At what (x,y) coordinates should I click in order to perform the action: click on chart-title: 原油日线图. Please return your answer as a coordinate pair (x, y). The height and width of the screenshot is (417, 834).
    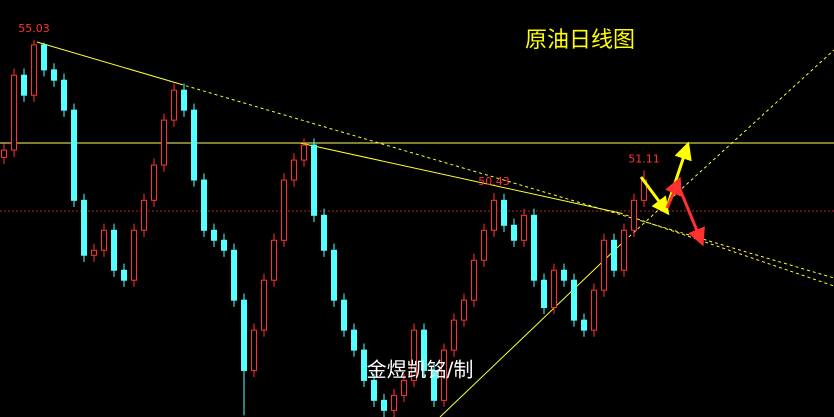
    Looking at the image, I should click on (580, 40).